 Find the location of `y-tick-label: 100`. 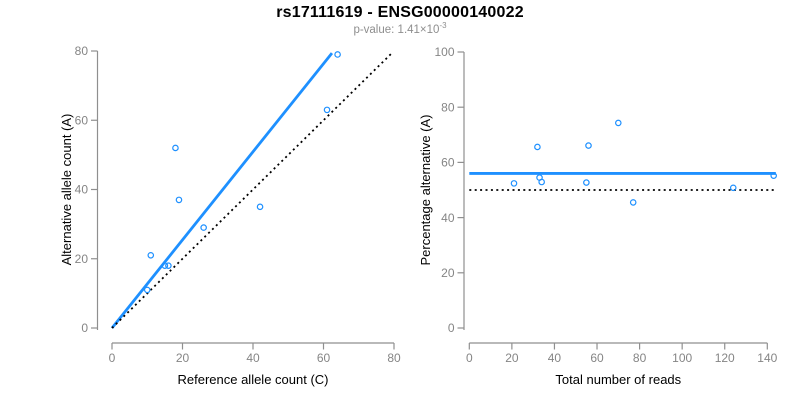

y-tick-label: 100 is located at coordinates (444, 52).